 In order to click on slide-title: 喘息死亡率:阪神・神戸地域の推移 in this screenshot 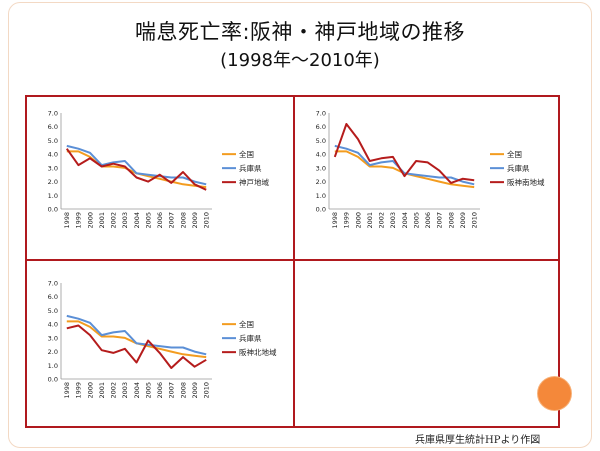, I will do `click(300, 32)`.